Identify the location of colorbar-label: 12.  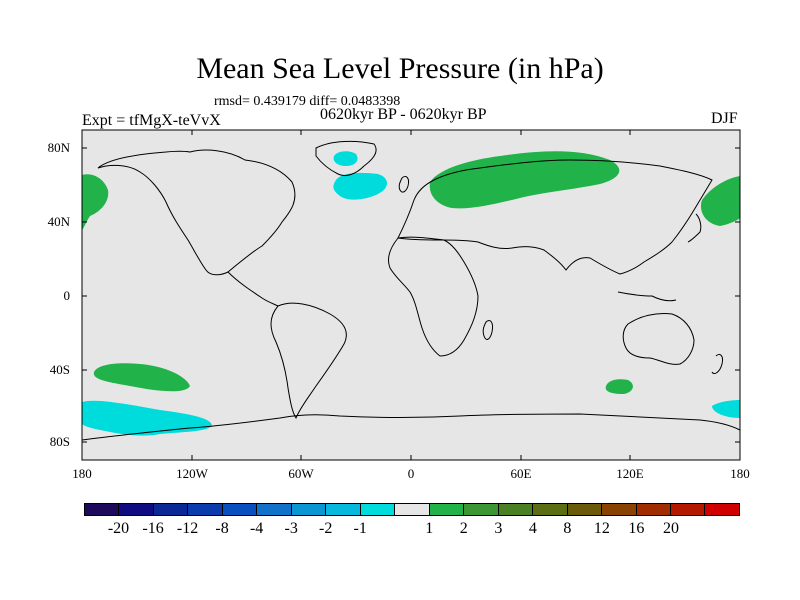
(601, 528).